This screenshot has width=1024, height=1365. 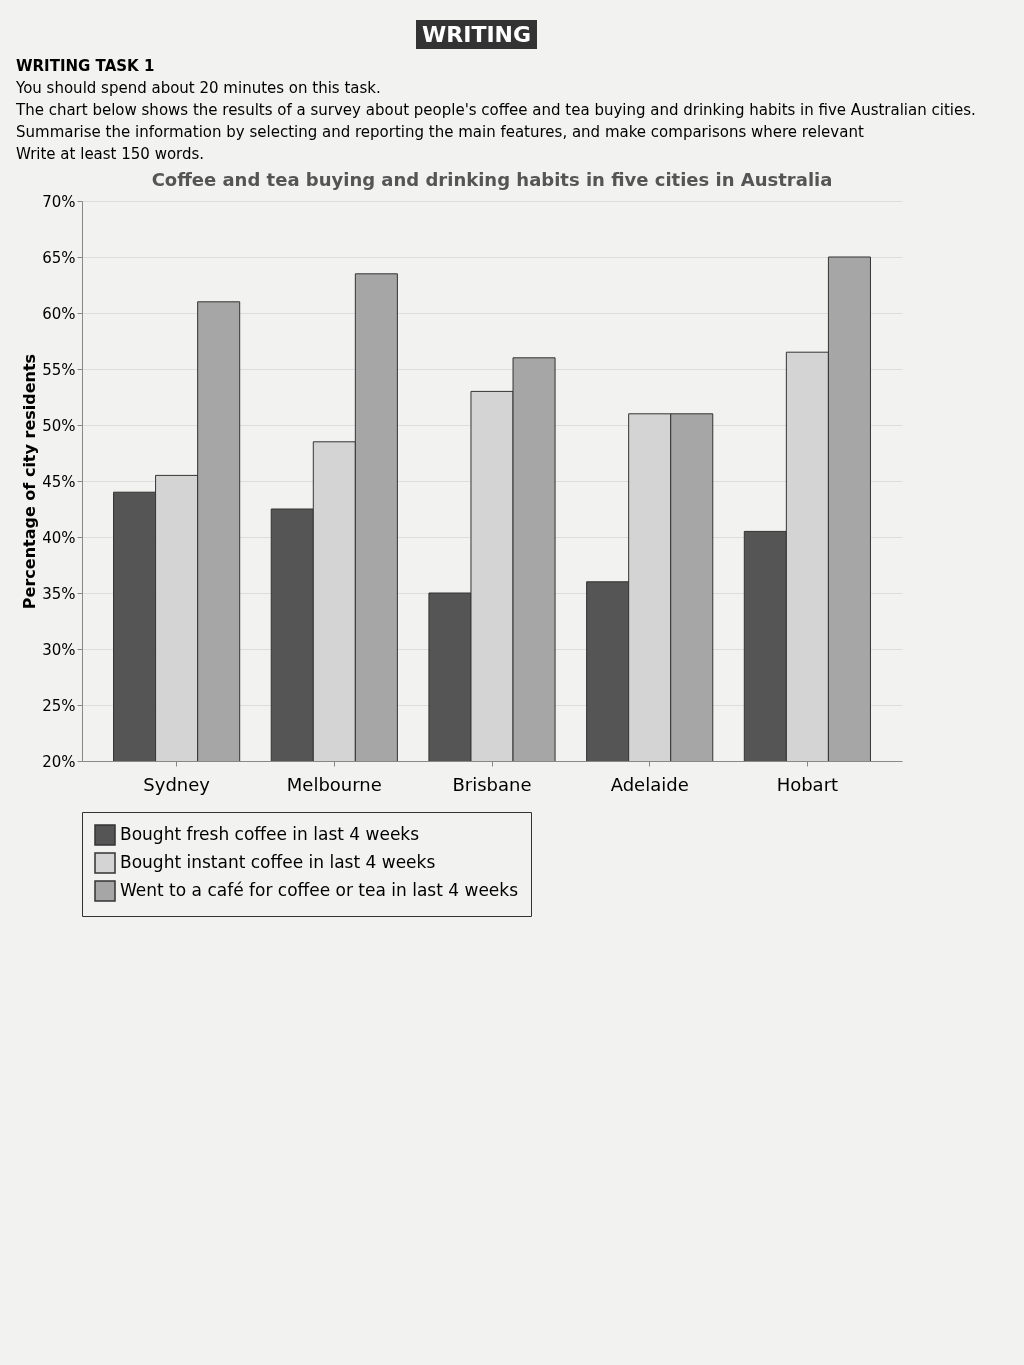 What do you see at coordinates (59, 369) in the screenshot?
I see `y-tick-label: 55%` at bounding box center [59, 369].